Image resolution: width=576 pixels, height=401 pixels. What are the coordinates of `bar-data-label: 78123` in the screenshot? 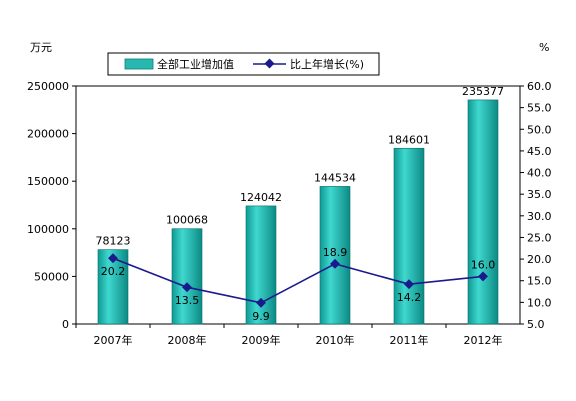 It's located at (113, 241).